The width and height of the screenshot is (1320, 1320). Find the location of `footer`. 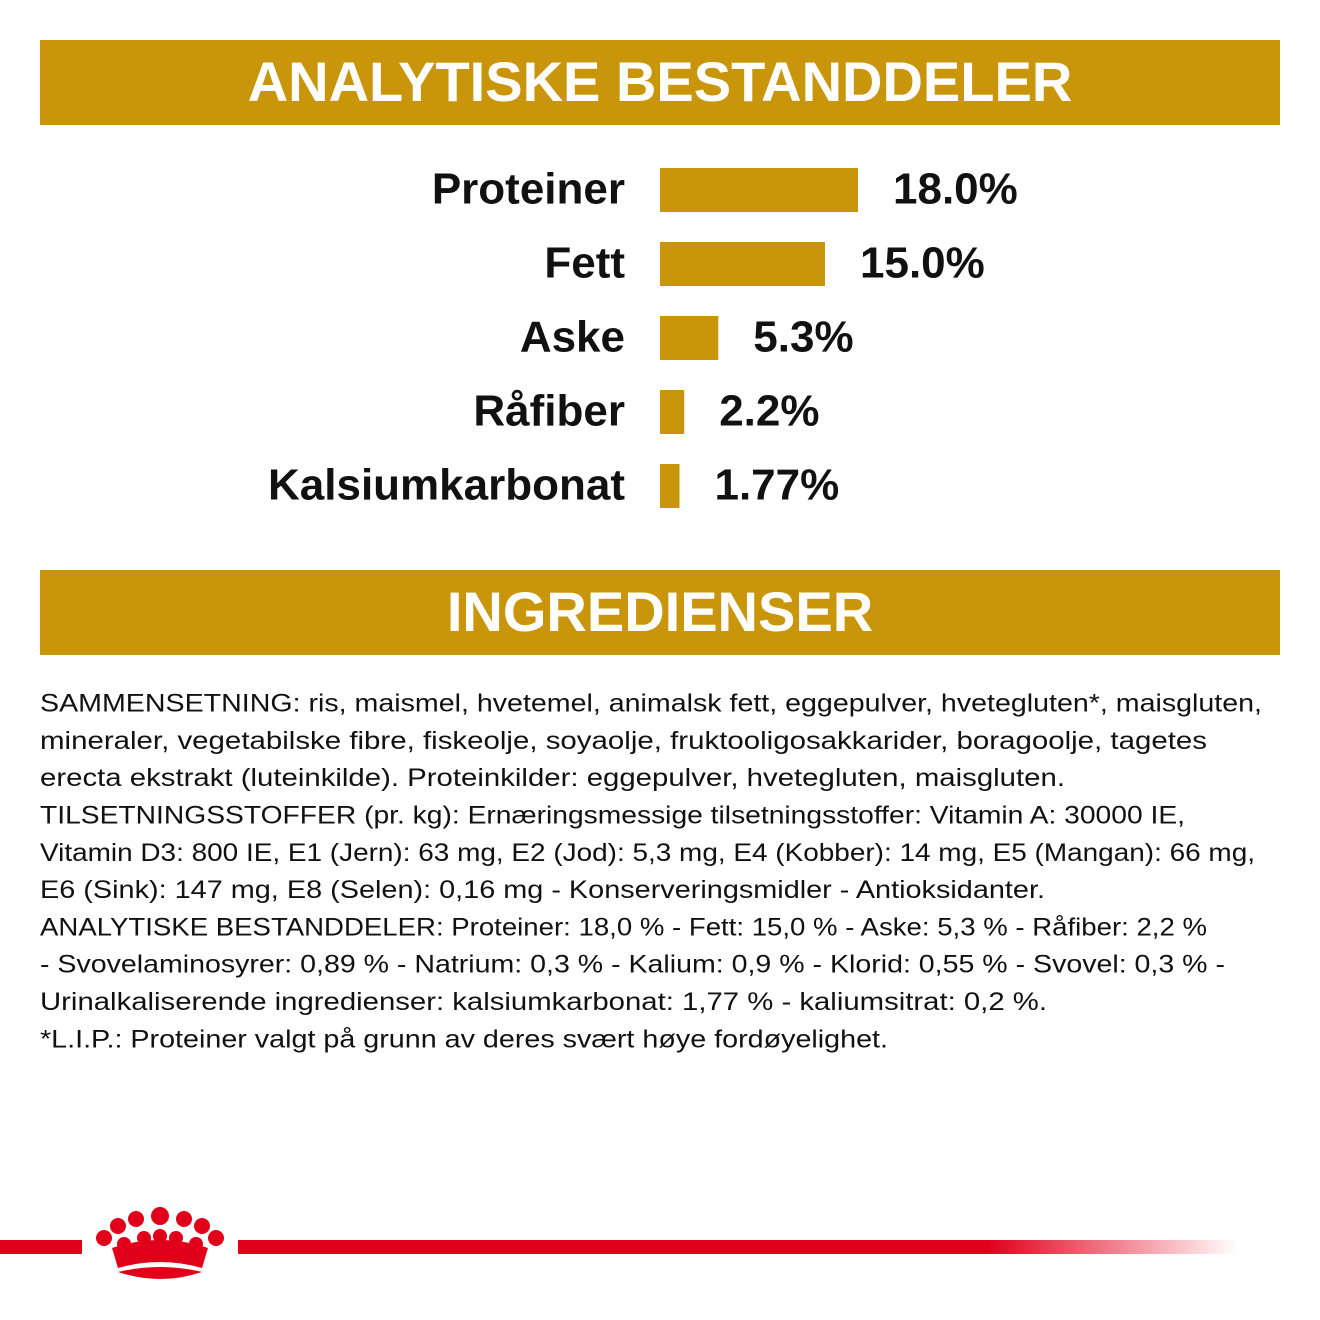

footer is located at coordinates (619, 1243).